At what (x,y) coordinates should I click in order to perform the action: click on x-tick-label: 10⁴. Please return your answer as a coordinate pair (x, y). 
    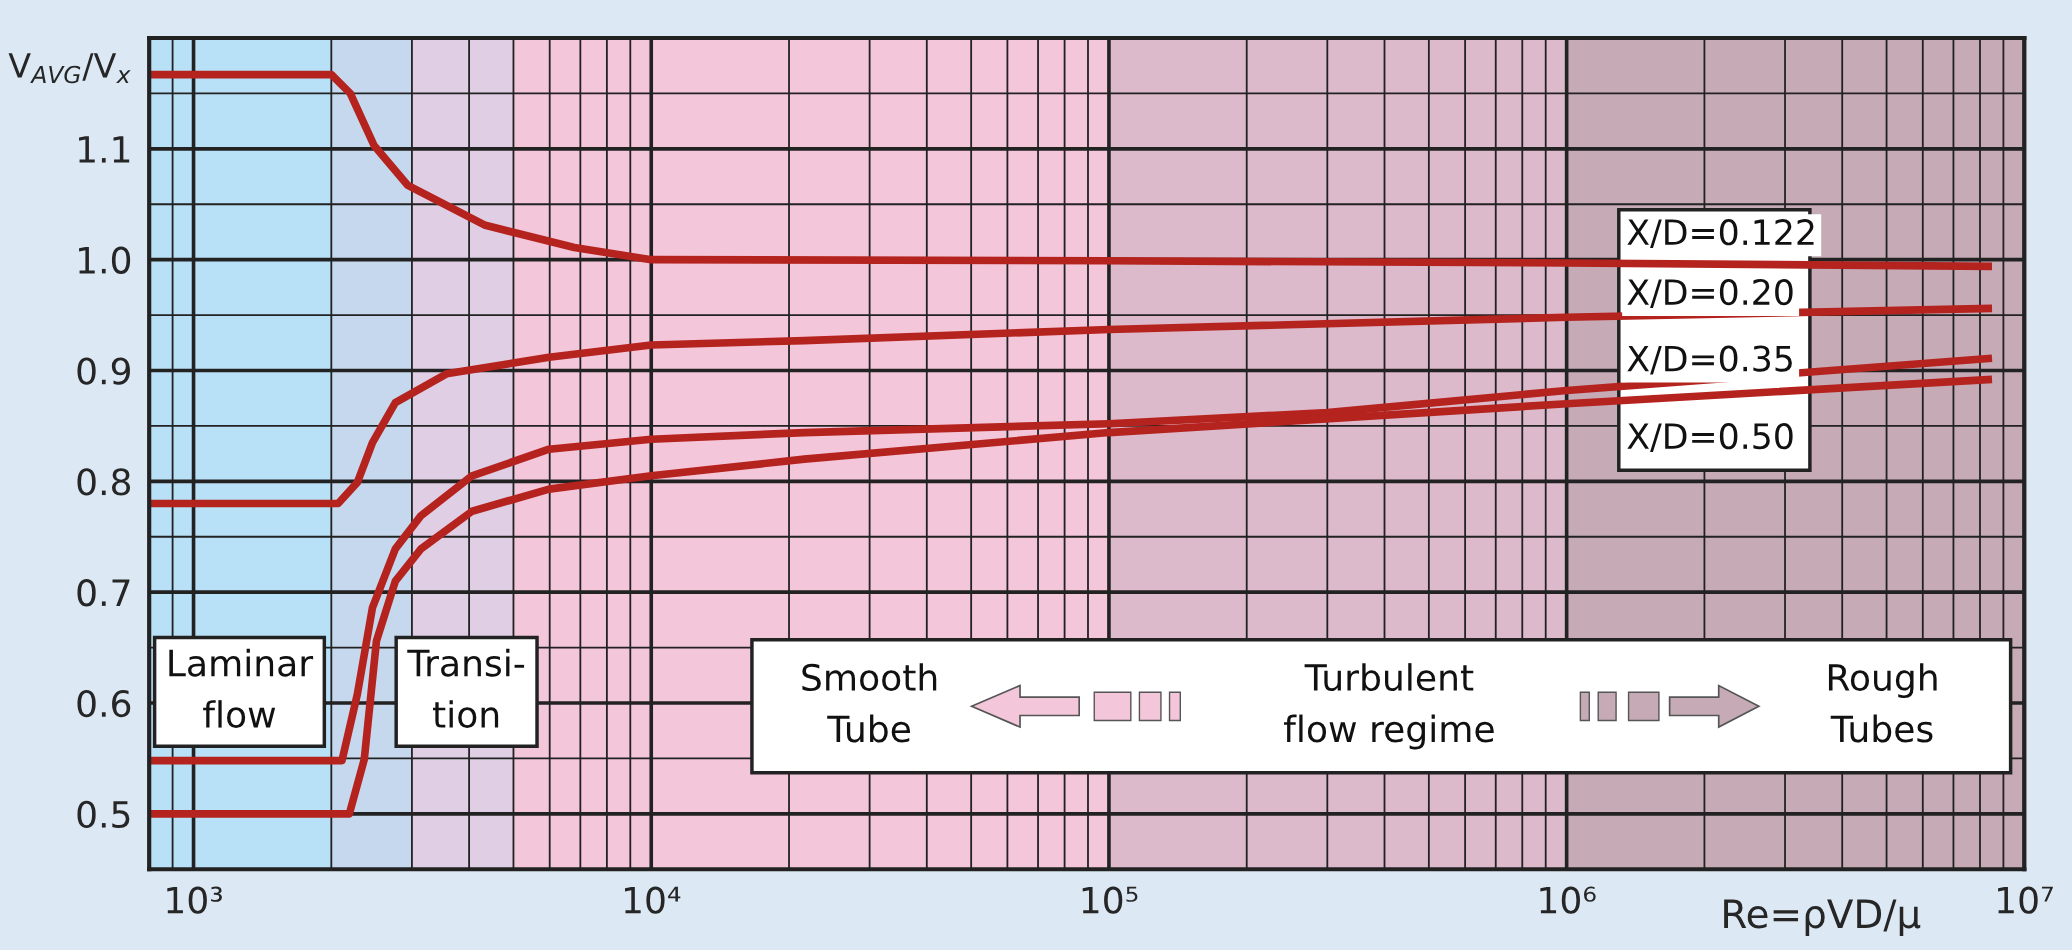
    Looking at the image, I should click on (652, 900).